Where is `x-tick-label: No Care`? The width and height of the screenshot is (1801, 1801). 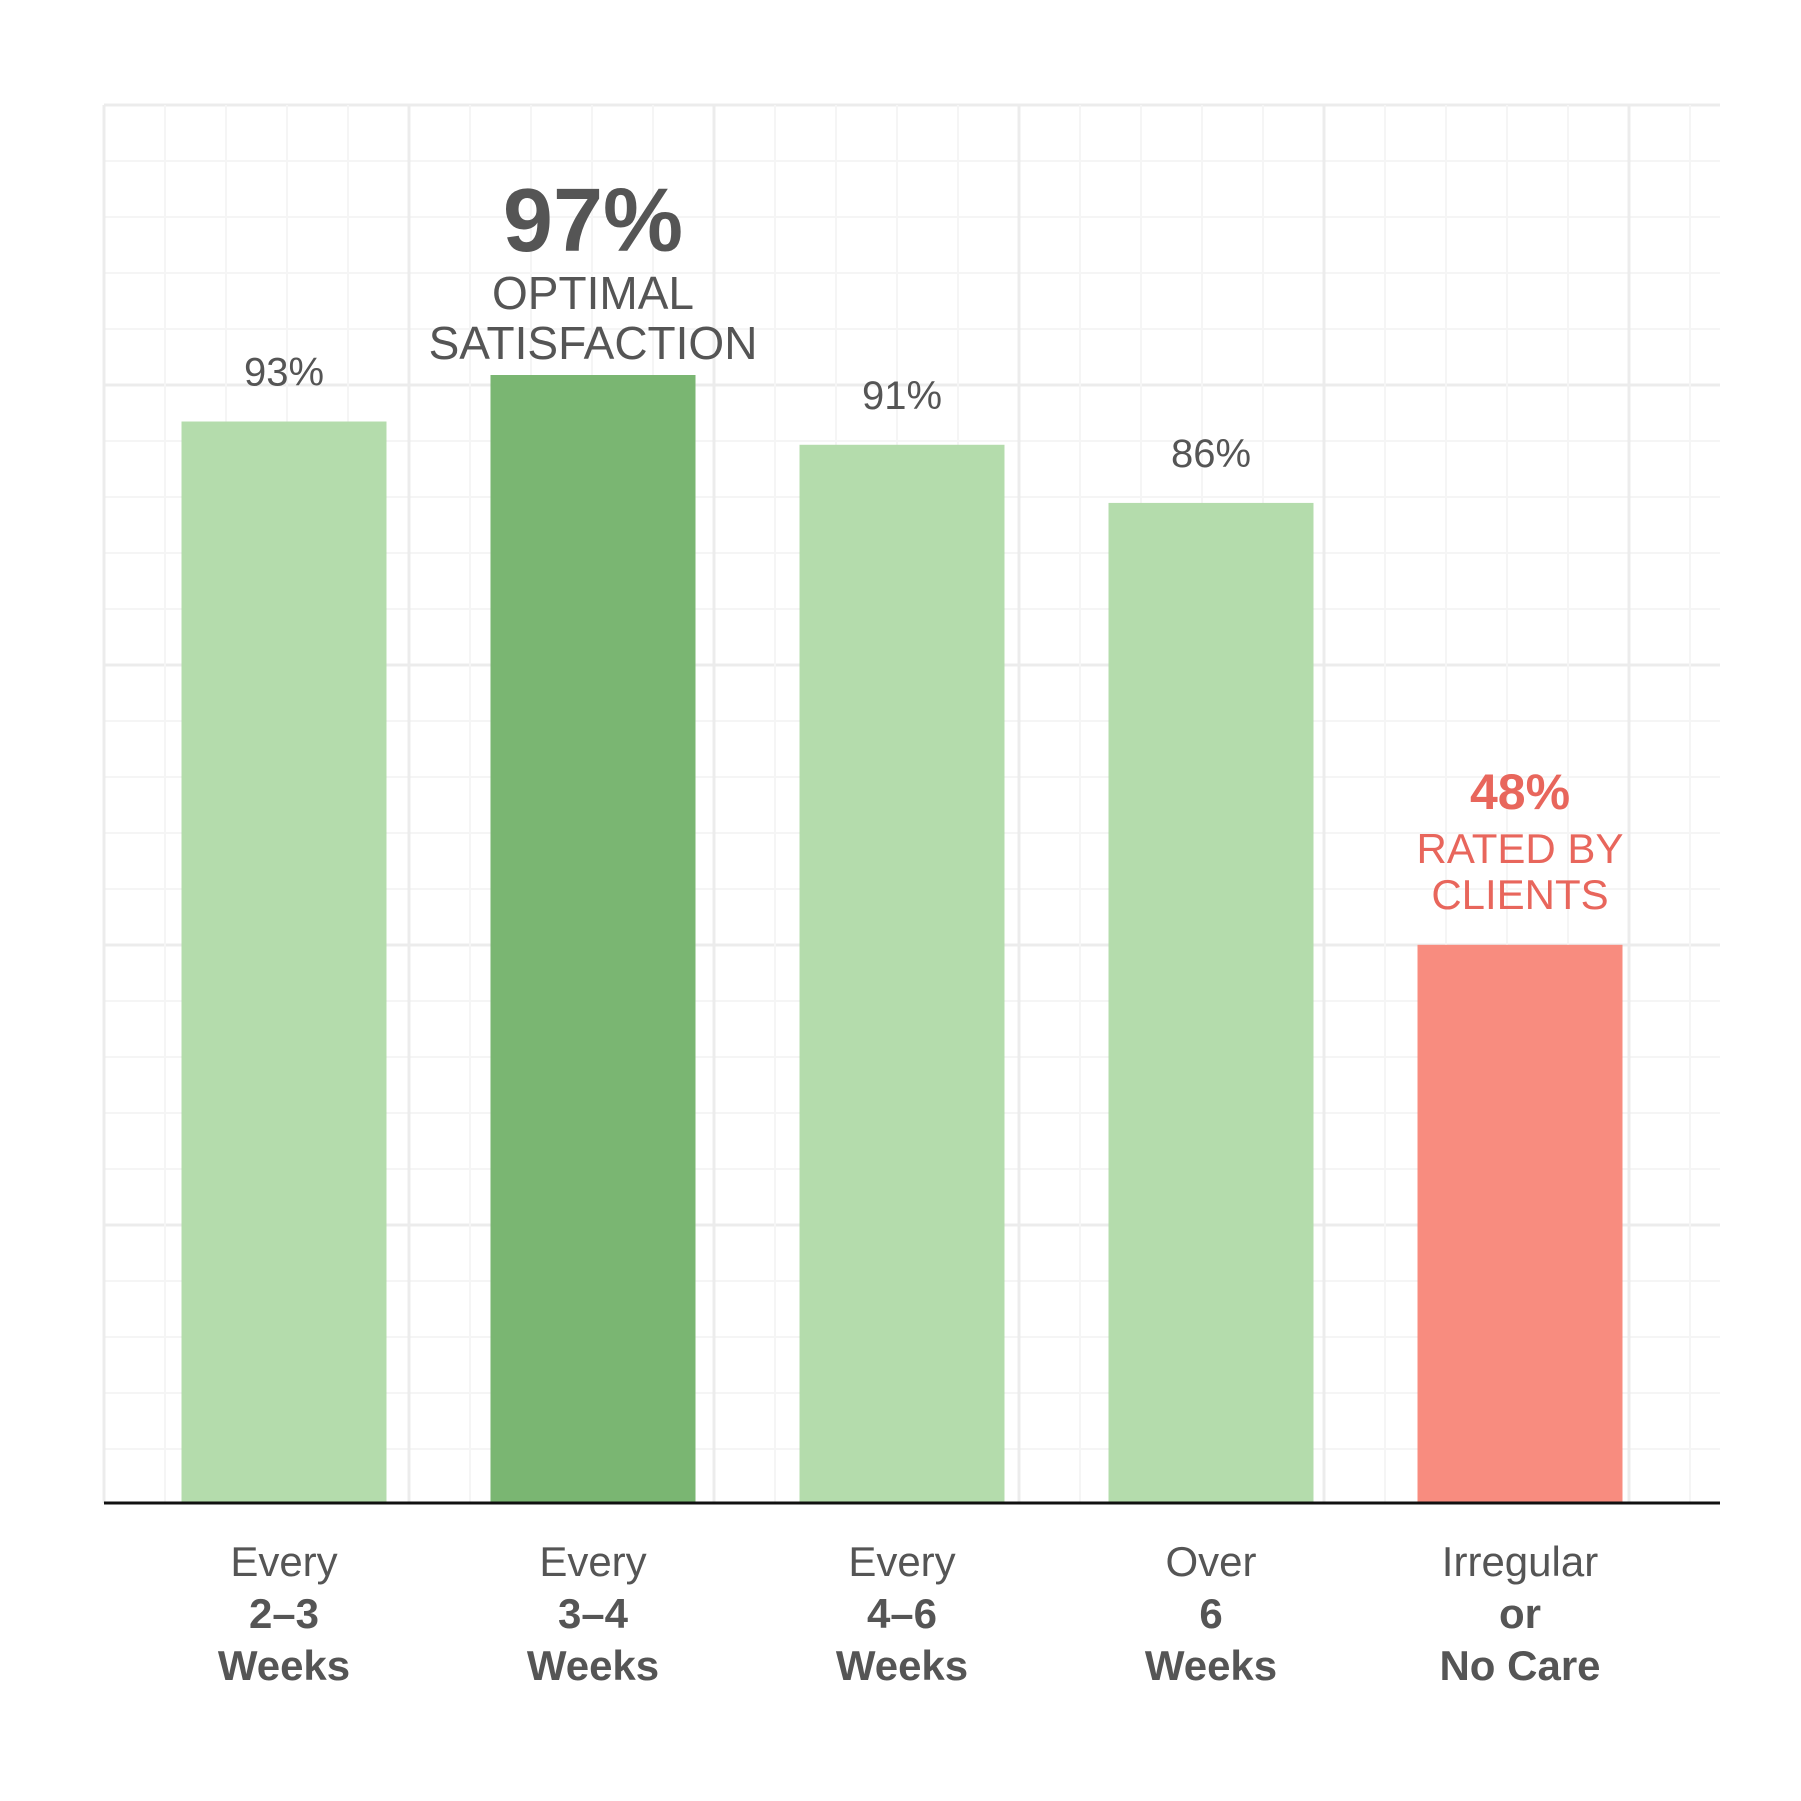 x-tick-label: No Care is located at coordinates (1519, 1665).